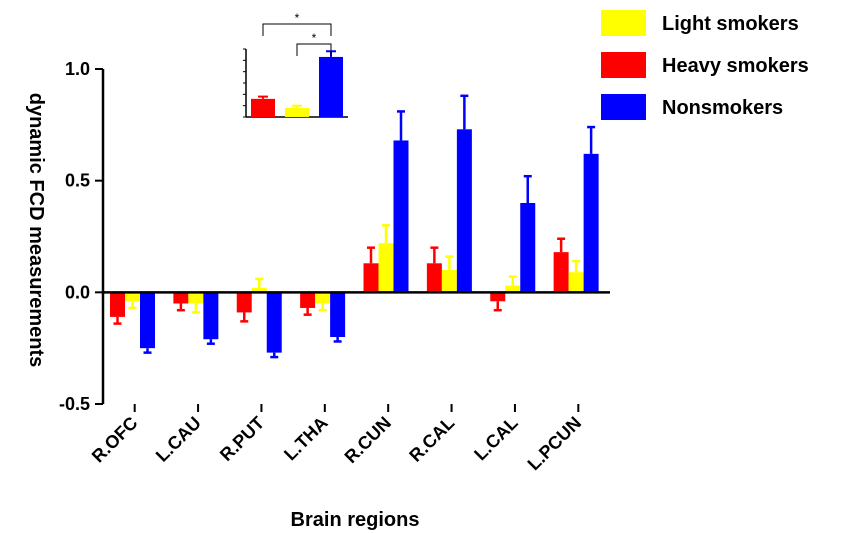  I want to click on bar-nonsmokers-lcau, so click(211, 316).